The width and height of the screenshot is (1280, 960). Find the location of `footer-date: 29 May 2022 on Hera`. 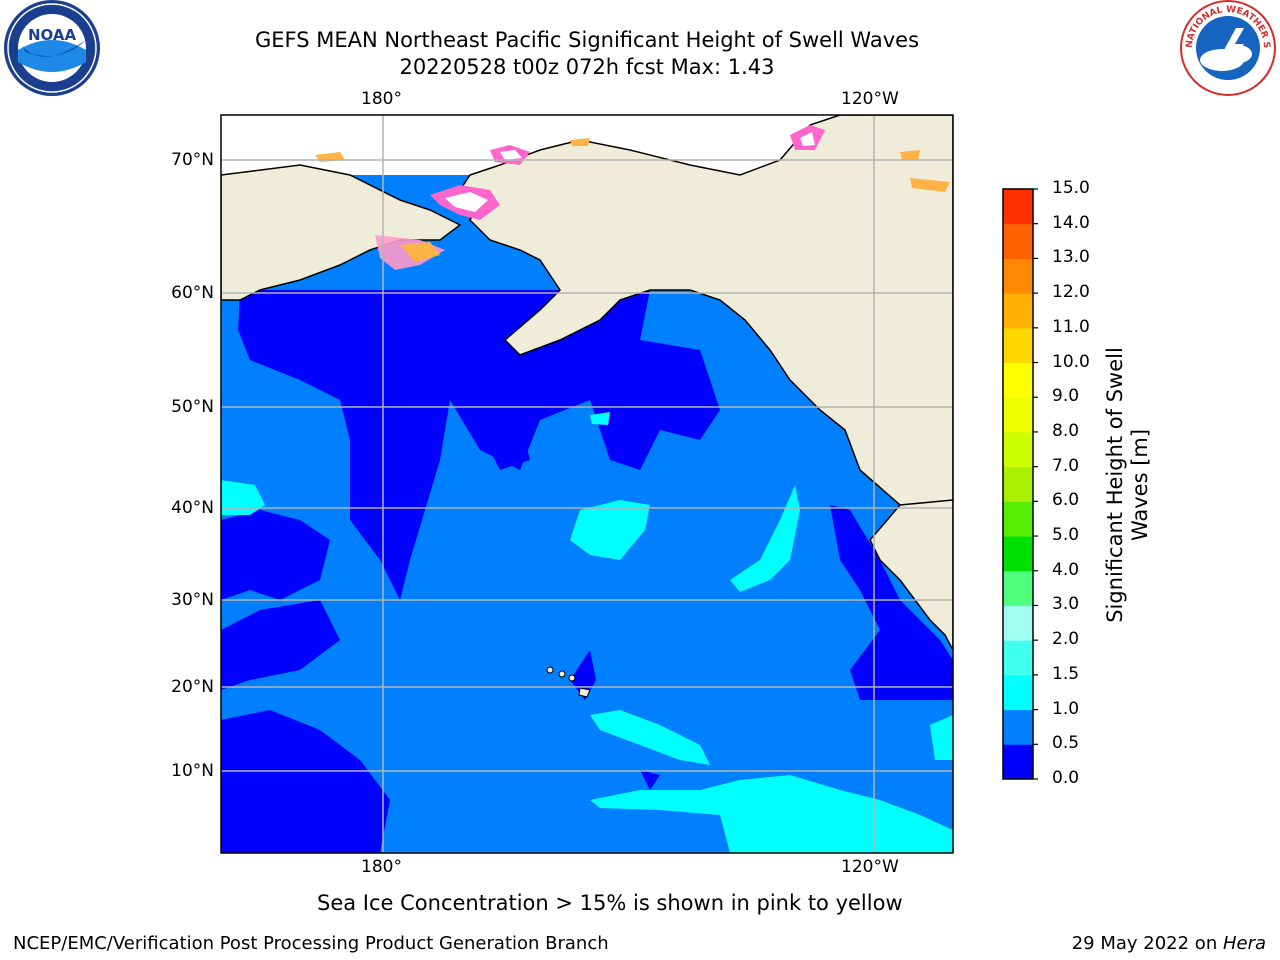

footer-date: 29 May 2022 on Hera is located at coordinates (1169, 943).